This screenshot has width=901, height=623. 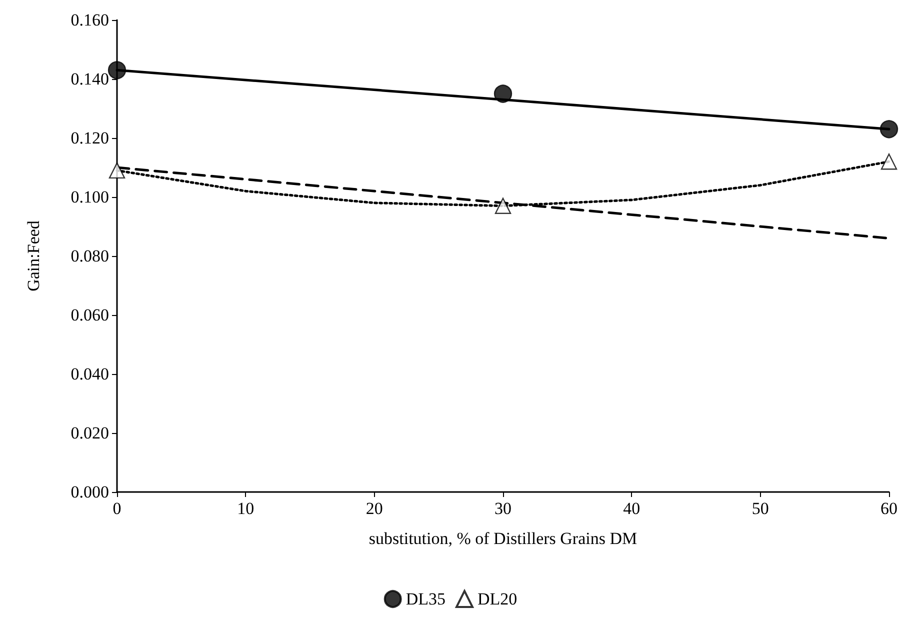 I want to click on x-tick-label: 60, so click(x=889, y=508).